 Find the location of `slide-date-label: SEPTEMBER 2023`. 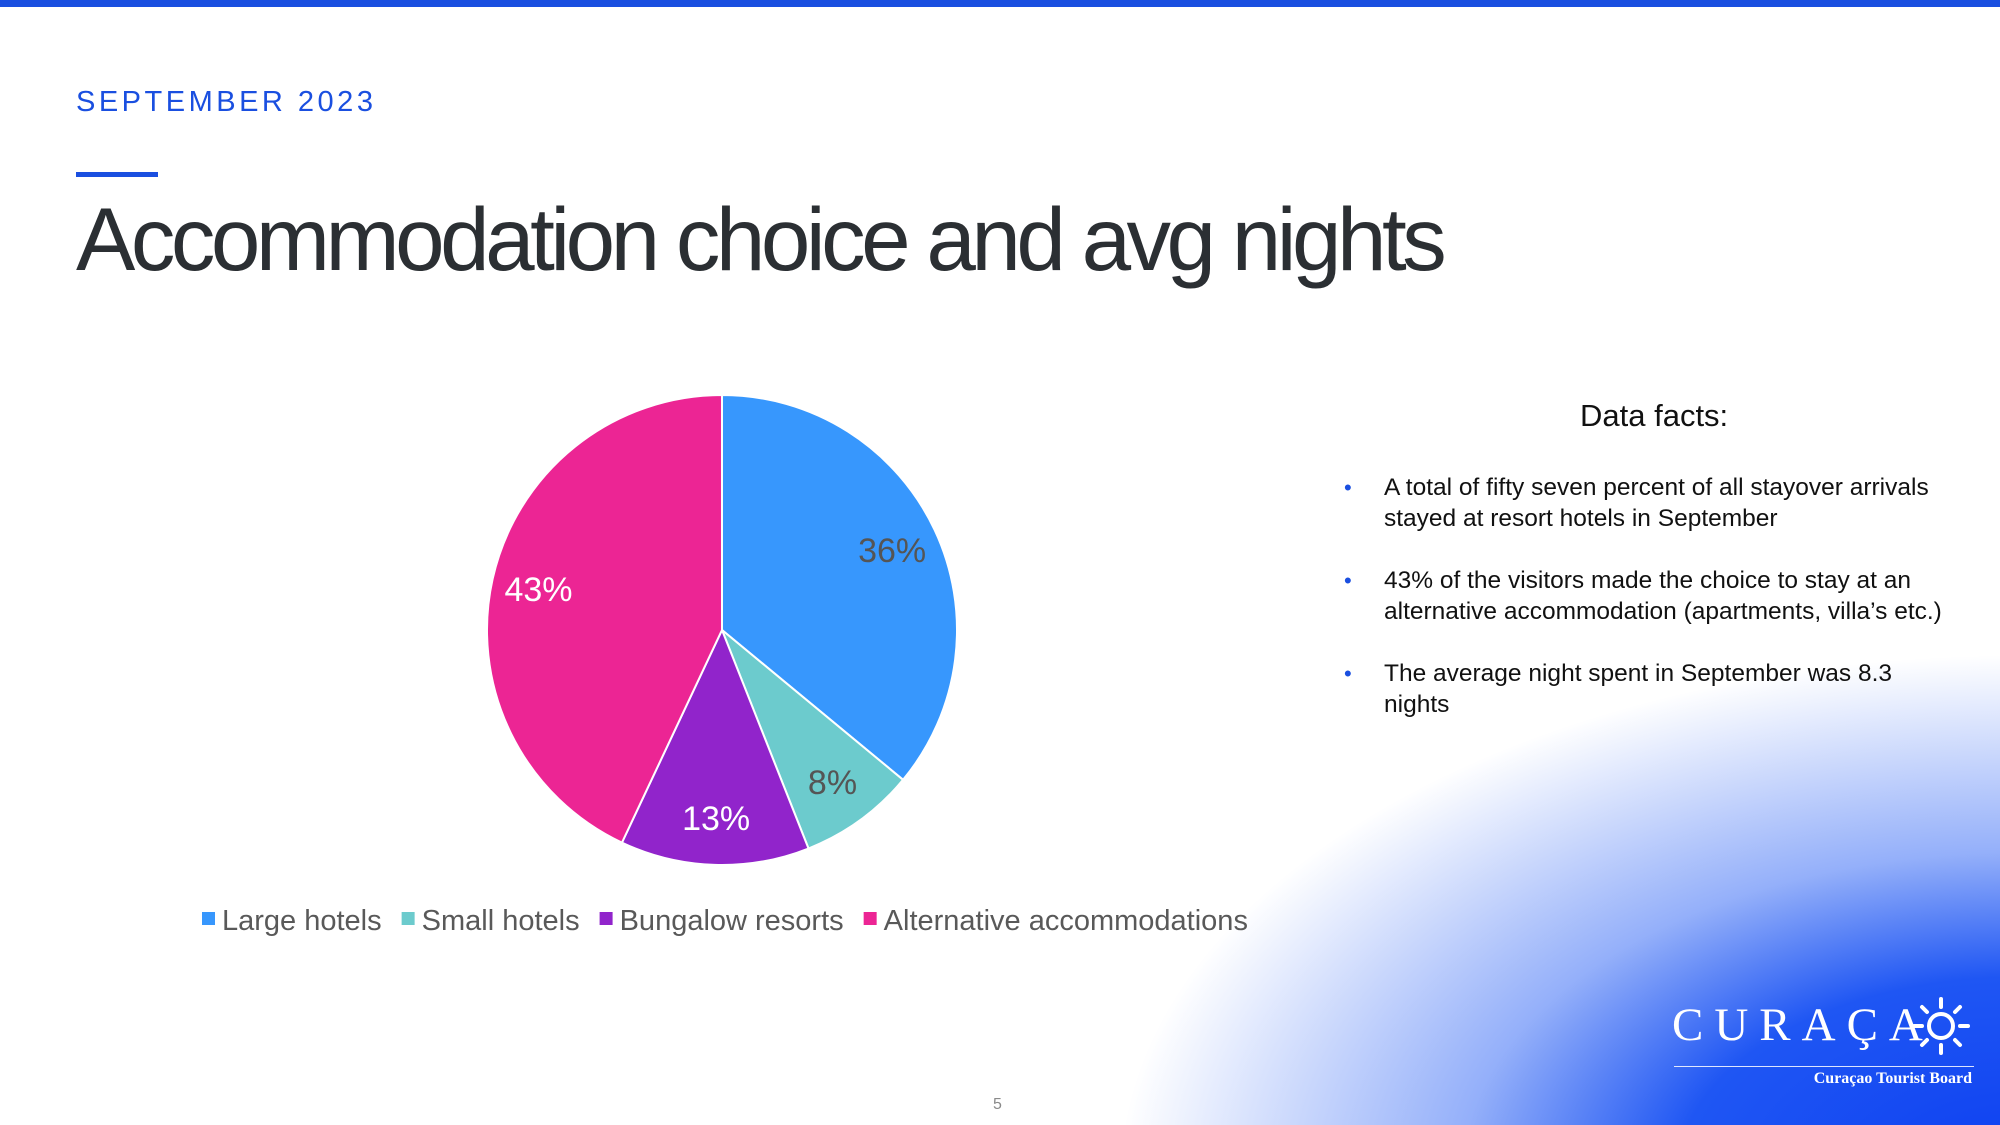

slide-date-label: SEPTEMBER 2023 is located at coordinates (226, 102).